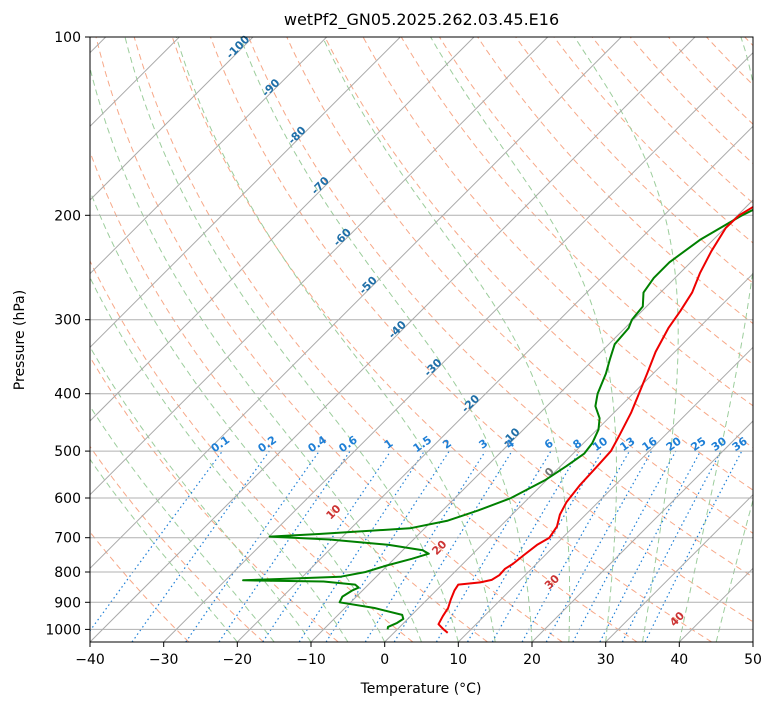 Image resolution: width=775 pixels, height=708 pixels. I want to click on x-tick-label: −20, so click(238, 660).